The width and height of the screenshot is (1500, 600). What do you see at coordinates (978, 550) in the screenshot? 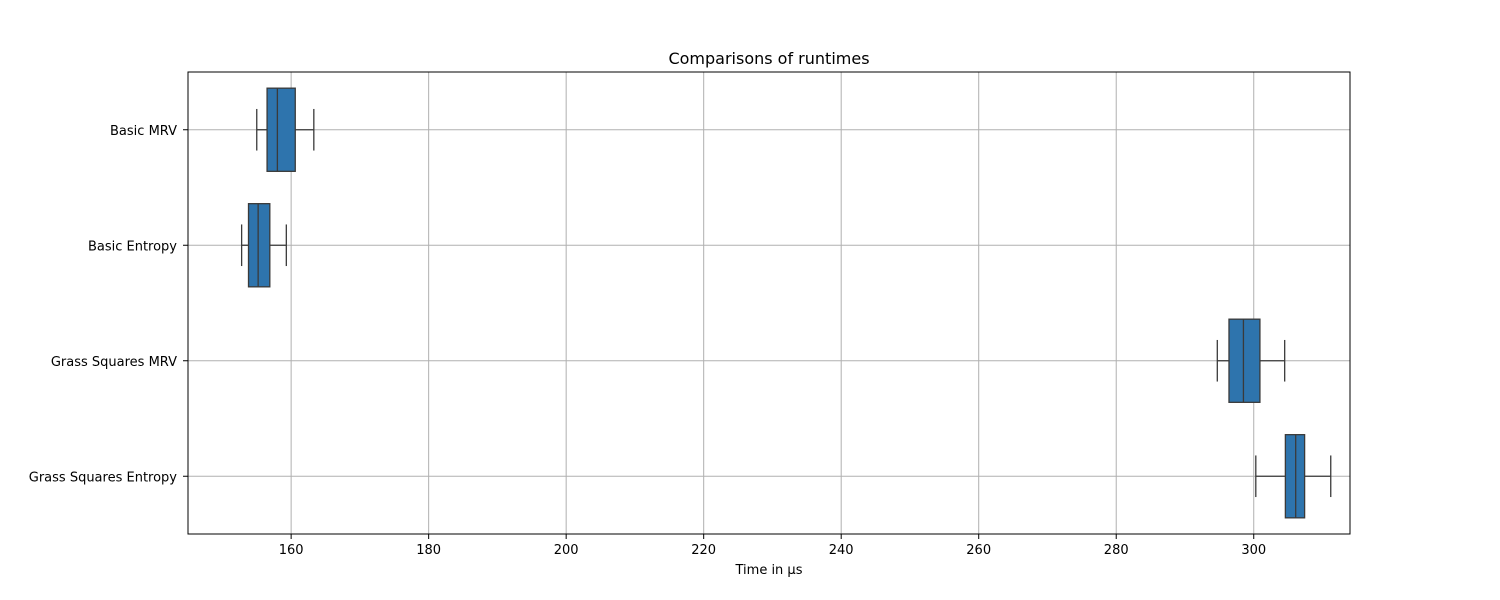
I see `x-tick-label: 260` at bounding box center [978, 550].